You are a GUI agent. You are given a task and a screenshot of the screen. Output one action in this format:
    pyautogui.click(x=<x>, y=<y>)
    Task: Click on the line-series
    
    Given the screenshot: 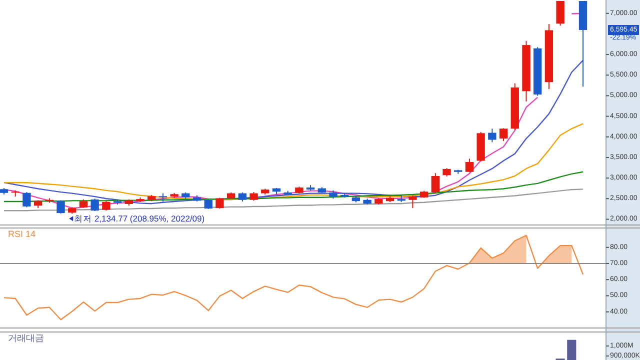 What is the action you would take?
    pyautogui.click(x=293, y=200)
    